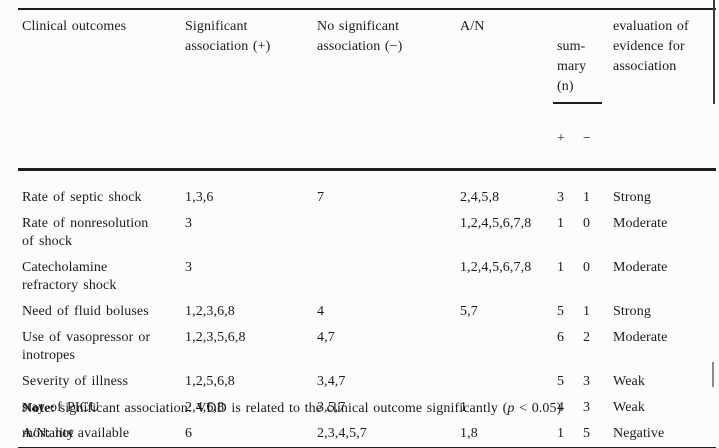  Describe the element at coordinates (598, 434) in the screenshot. I see `cell-summary-minus: 5` at that location.